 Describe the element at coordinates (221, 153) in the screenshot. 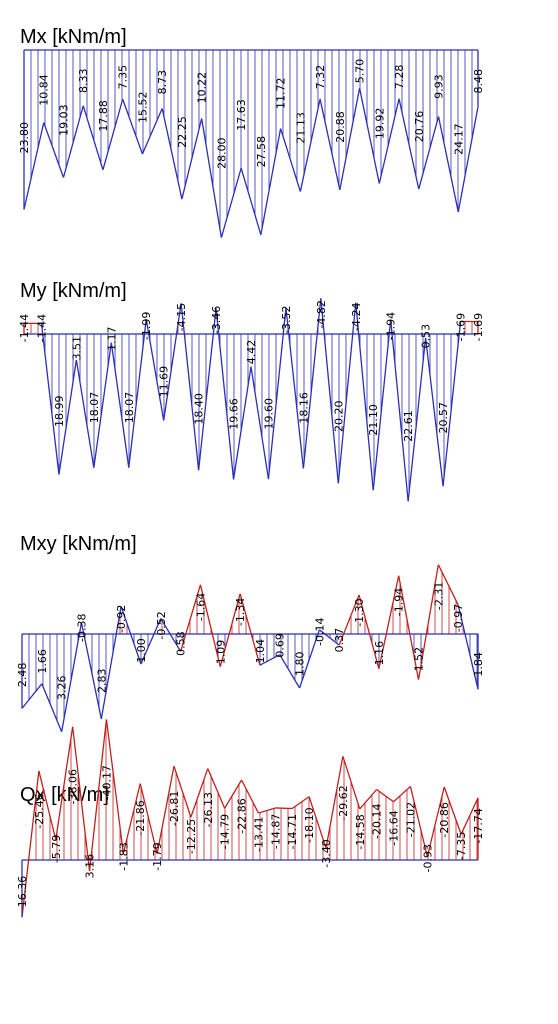

I see `data-label: 28.00` at that location.